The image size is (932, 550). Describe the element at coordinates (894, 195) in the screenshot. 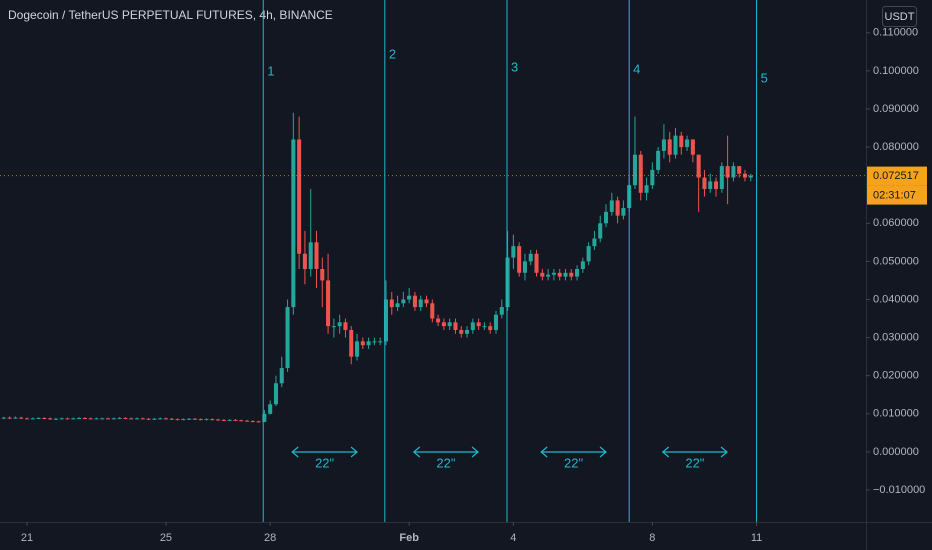

I see `countdown-label: 02:31:07` at that location.